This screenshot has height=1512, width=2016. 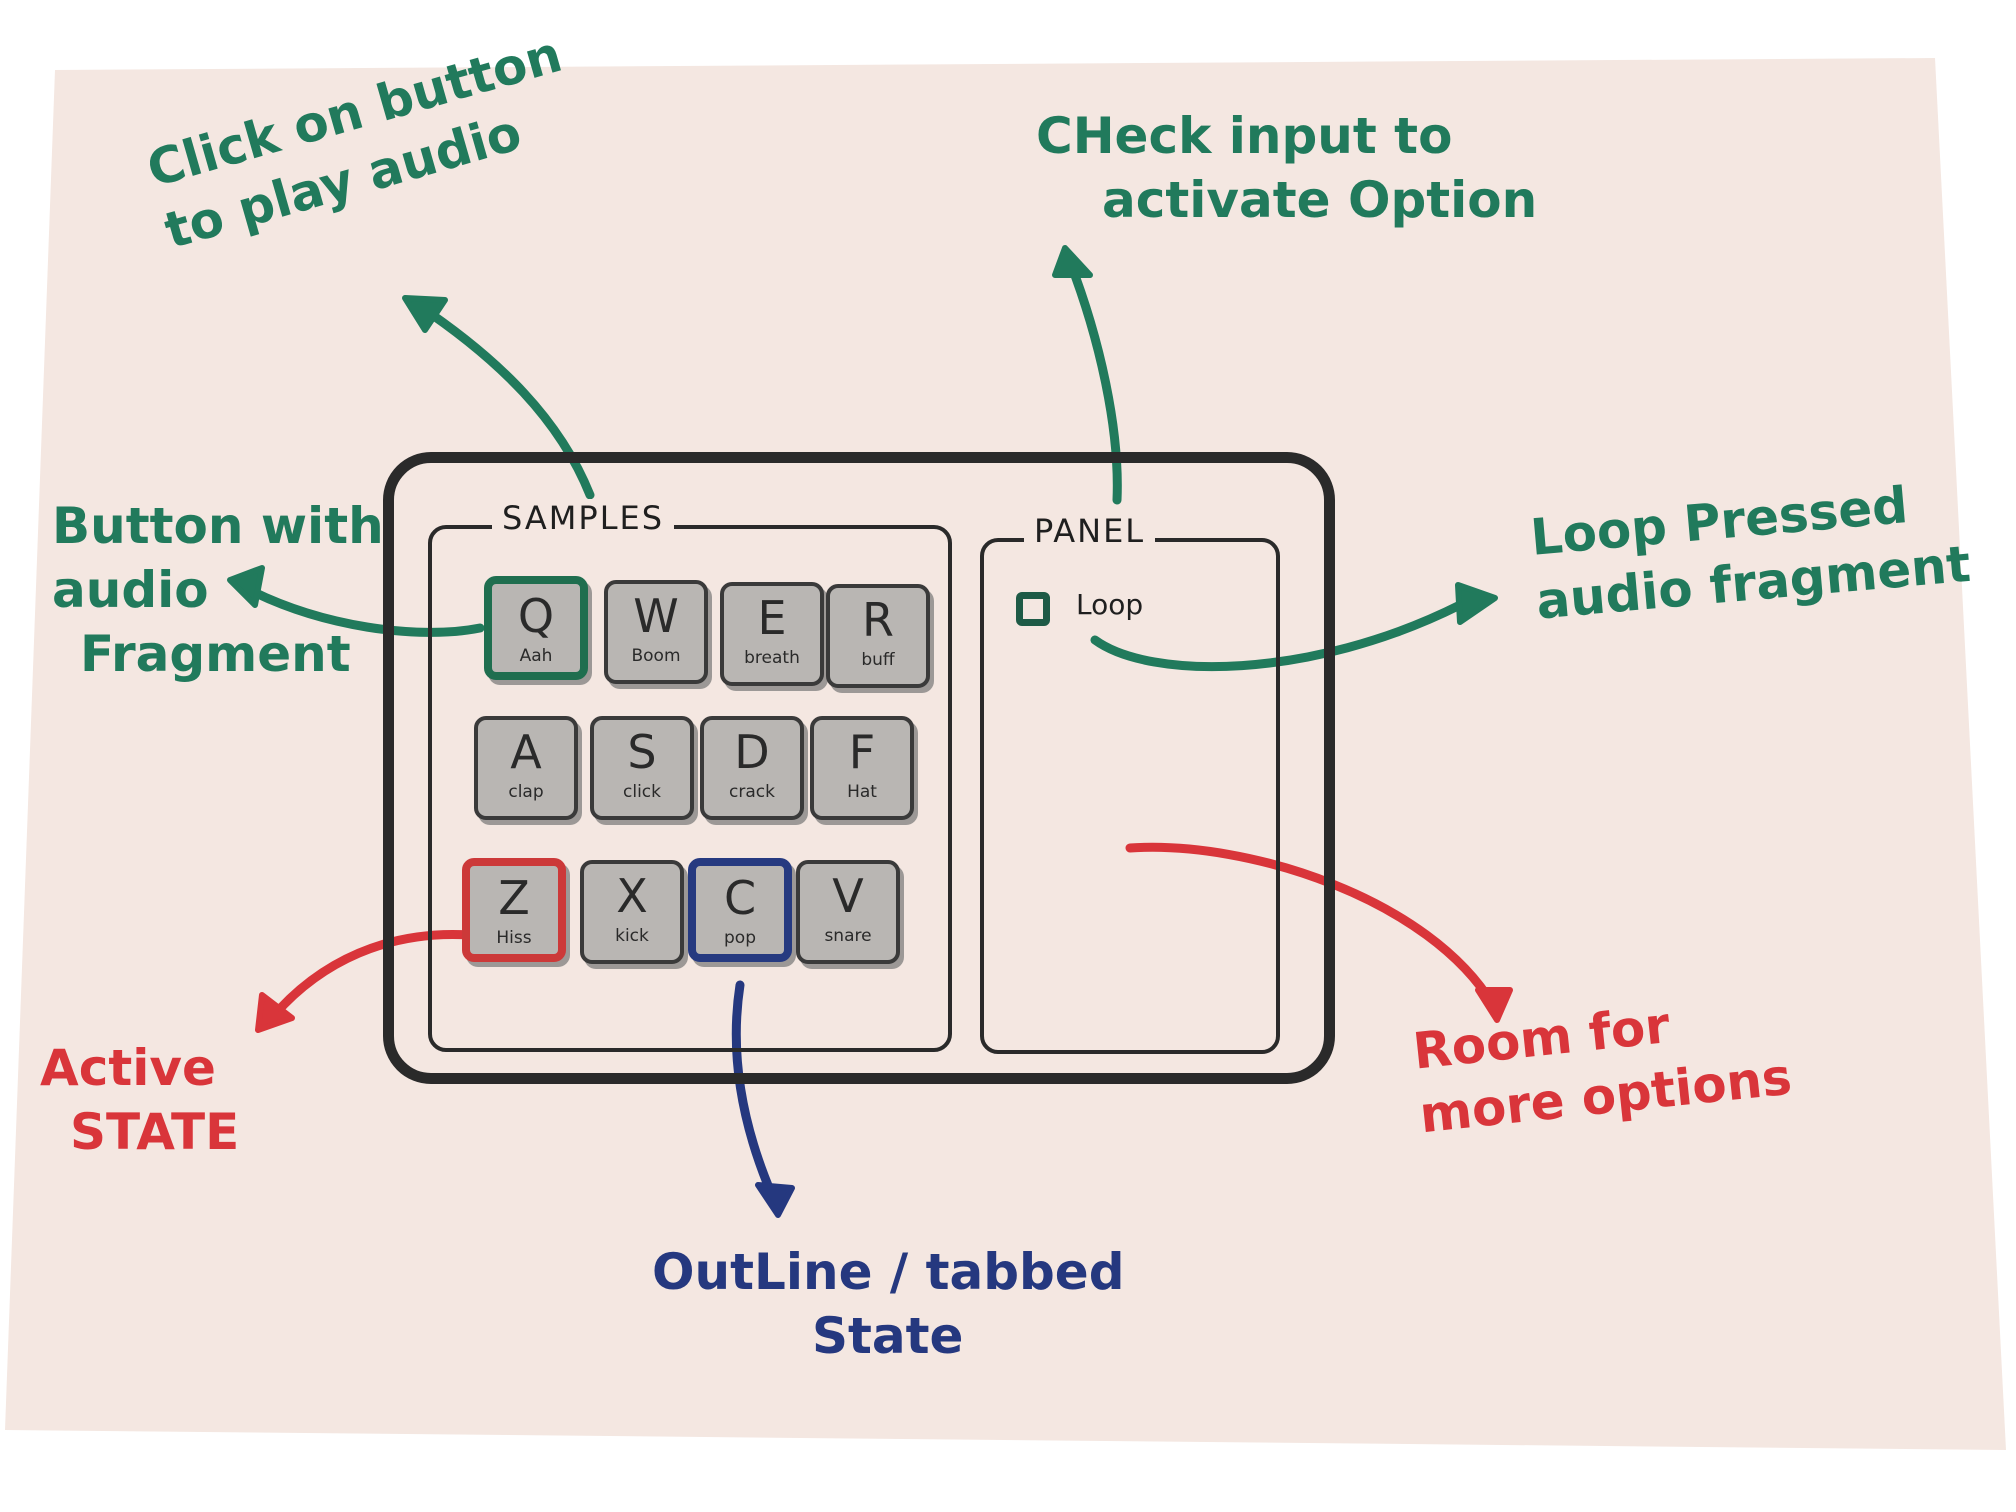 What do you see at coordinates (632, 896) in the screenshot?
I see `pad-key: X` at bounding box center [632, 896].